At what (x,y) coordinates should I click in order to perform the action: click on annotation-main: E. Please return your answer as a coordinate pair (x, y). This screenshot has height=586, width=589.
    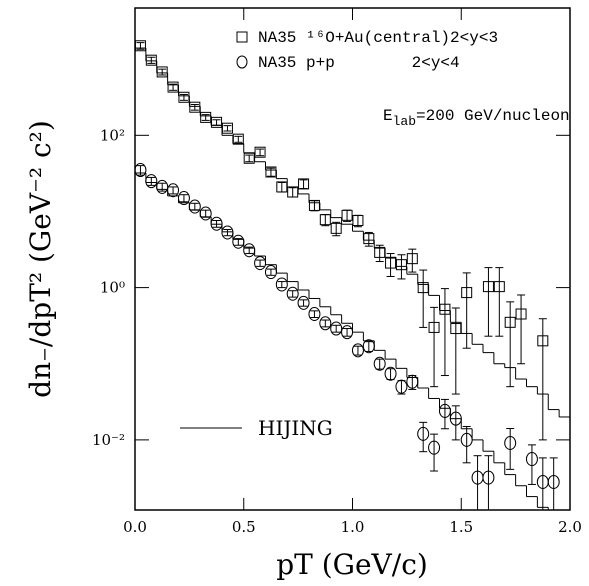
    Looking at the image, I should click on (388, 116).